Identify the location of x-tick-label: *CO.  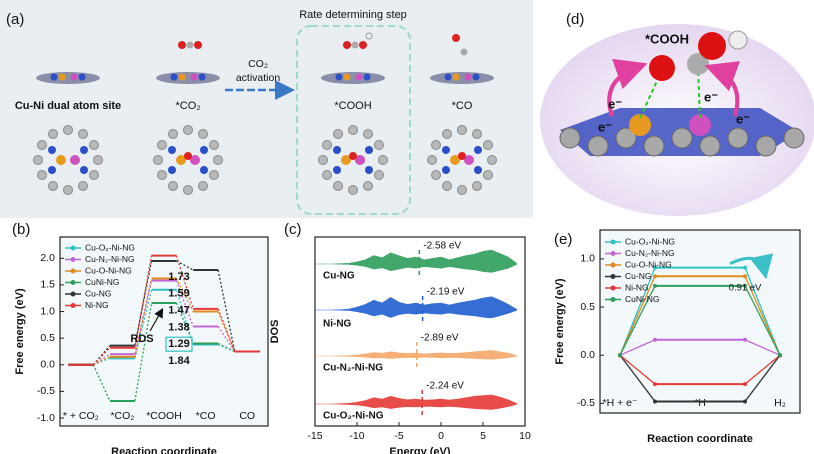
(206, 416).